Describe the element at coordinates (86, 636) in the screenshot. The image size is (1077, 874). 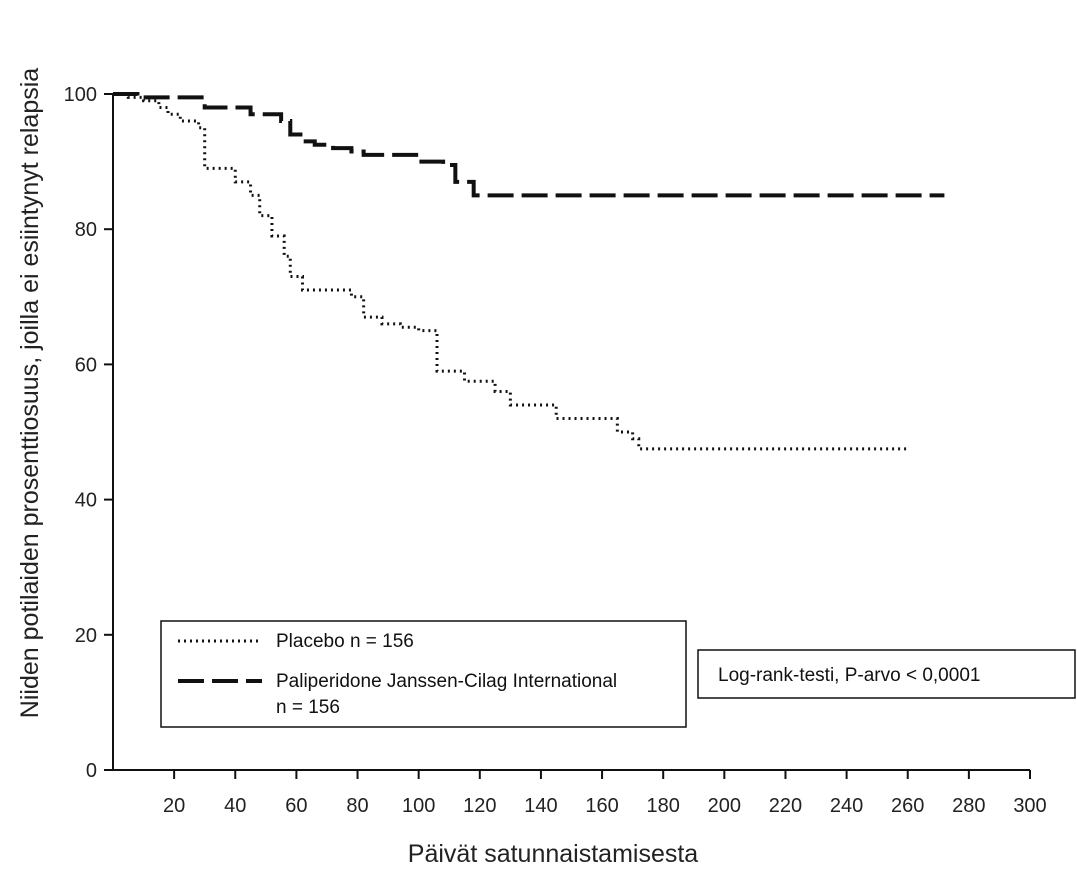
I see `y-tick-label: 20` at that location.